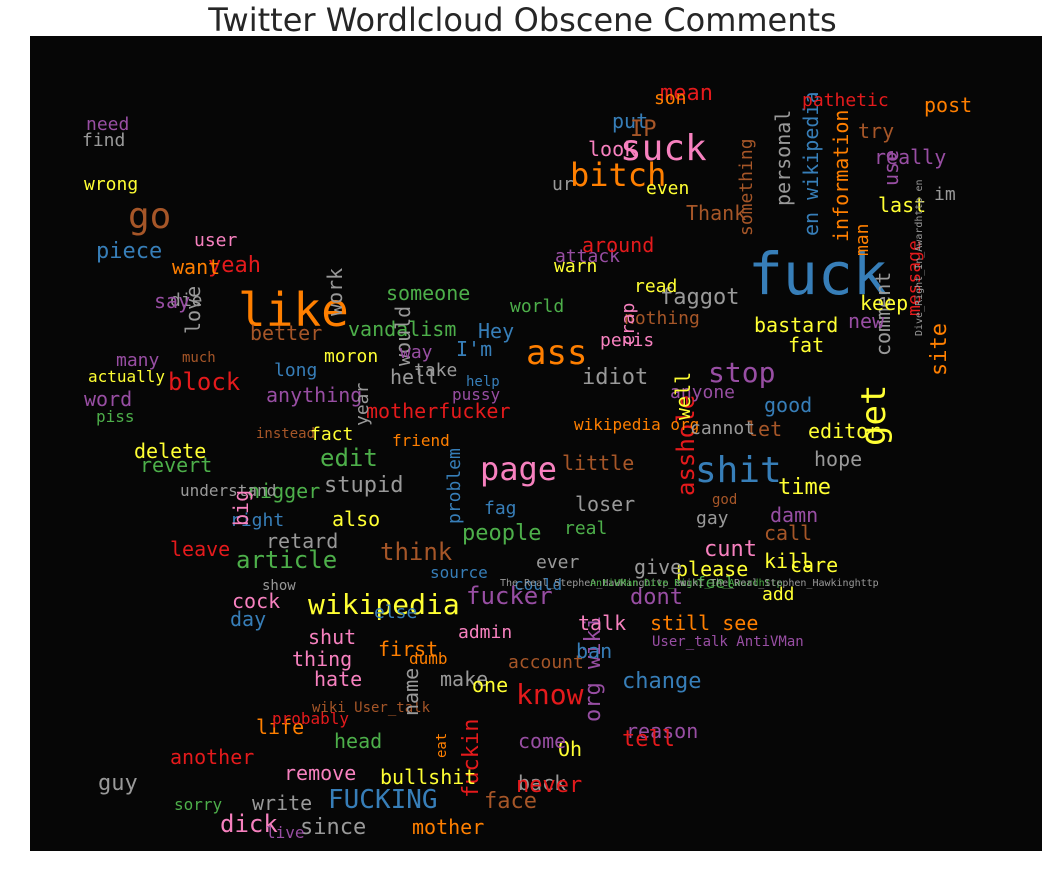 This screenshot has width=1045, height=872. What do you see at coordinates (228, 490) in the screenshot?
I see `word-understand: understand` at bounding box center [228, 490].